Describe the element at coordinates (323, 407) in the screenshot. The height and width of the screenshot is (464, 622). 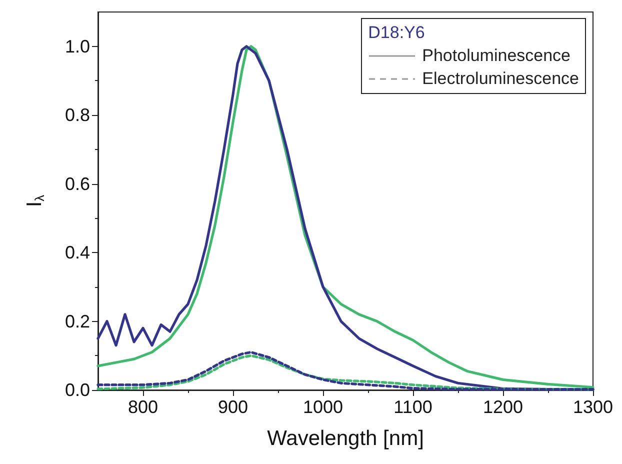
I see `x-tick-label: 1000` at that location.